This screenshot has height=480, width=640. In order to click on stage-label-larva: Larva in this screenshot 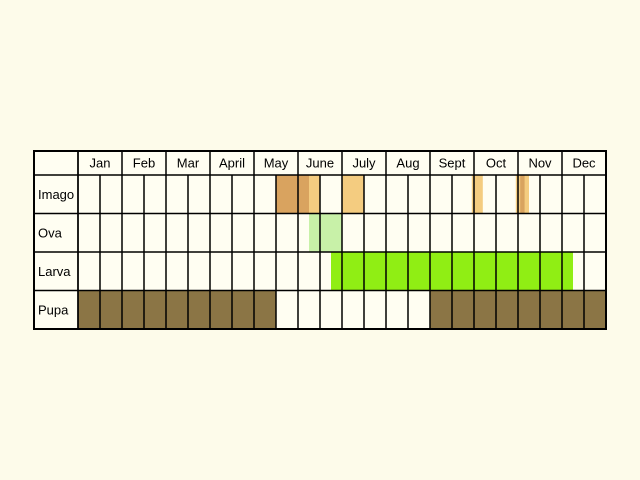, I will do `click(54, 271)`.